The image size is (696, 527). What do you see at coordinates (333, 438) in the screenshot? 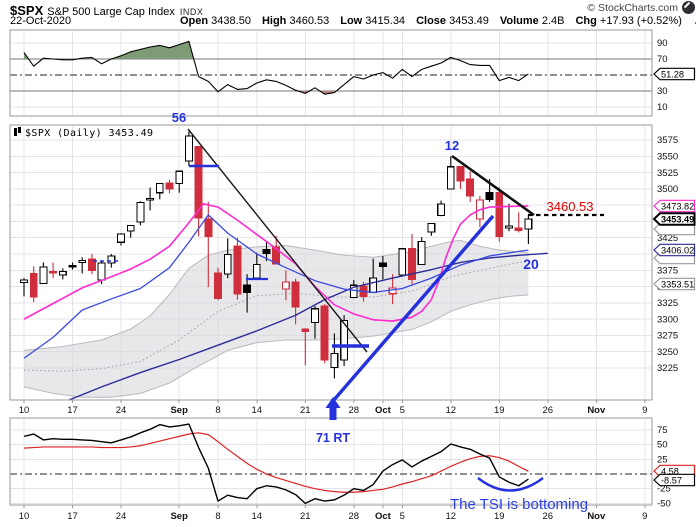
I see `annotation-count-71rt: 71 RT` at bounding box center [333, 438].